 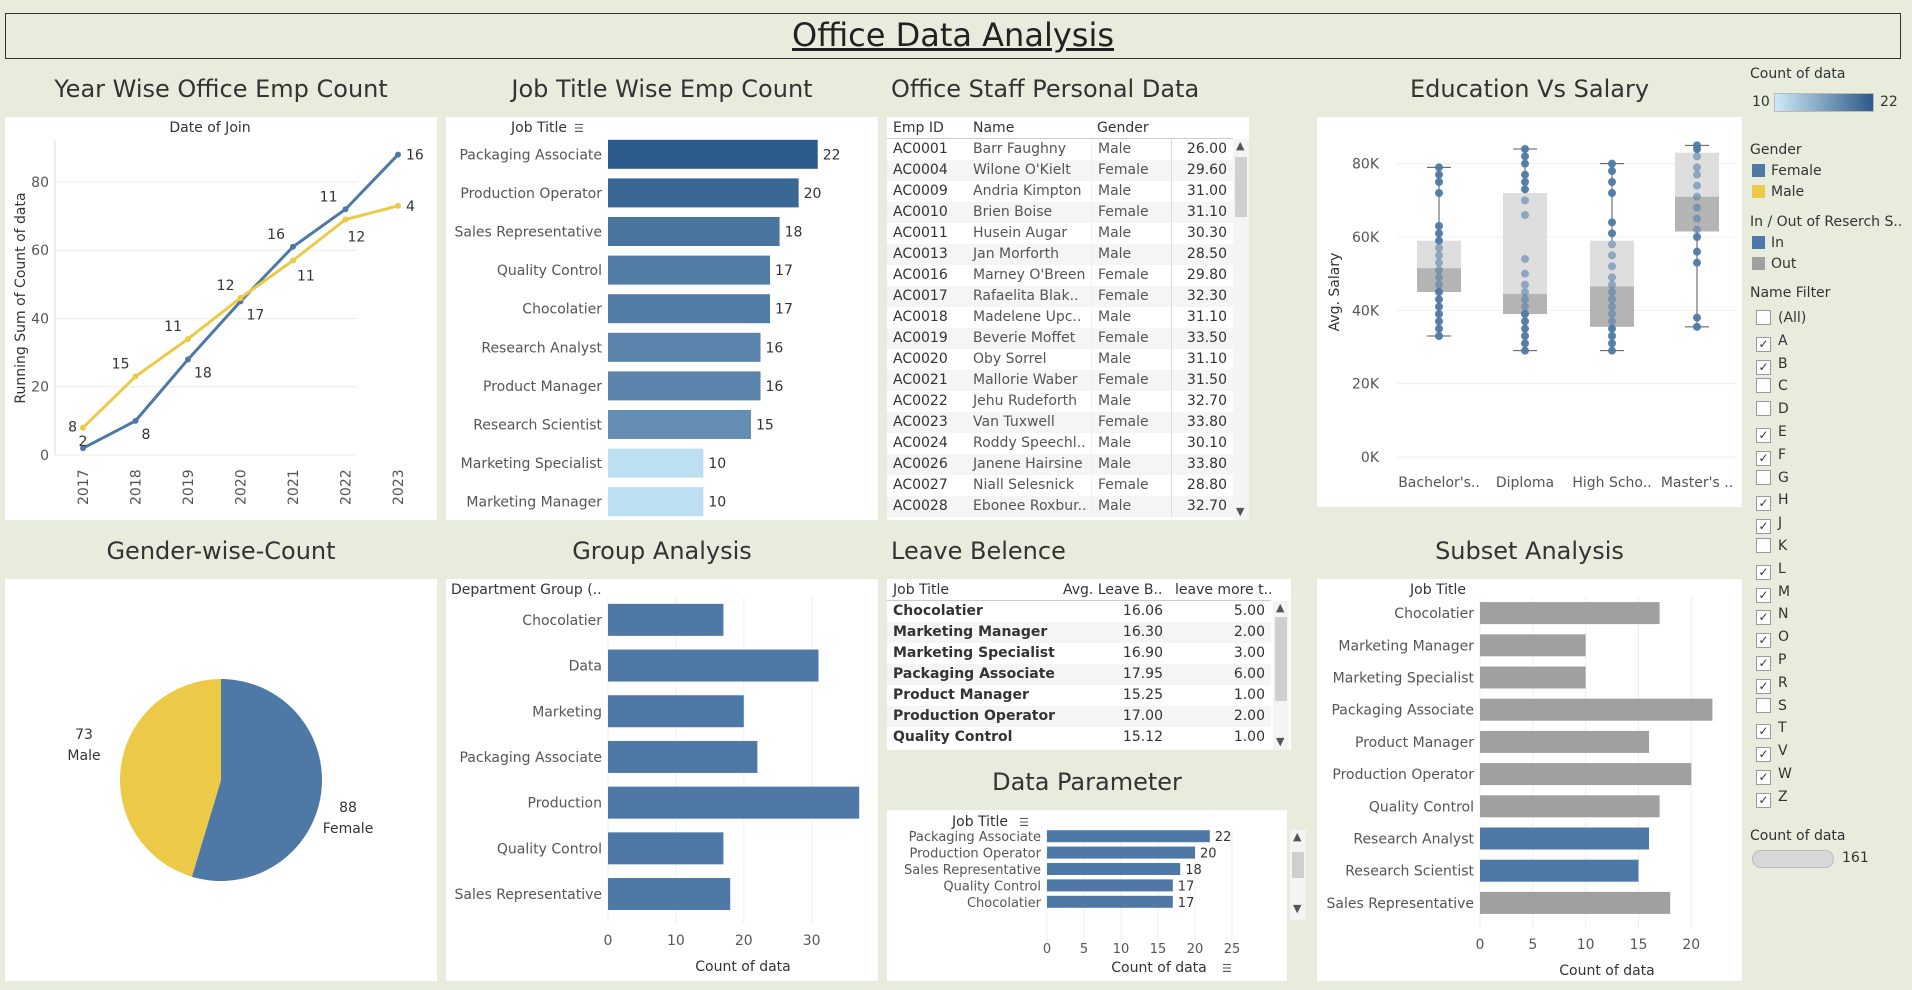 What do you see at coordinates (953, 35) in the screenshot?
I see `page-title: Office Data Analysis` at bounding box center [953, 35].